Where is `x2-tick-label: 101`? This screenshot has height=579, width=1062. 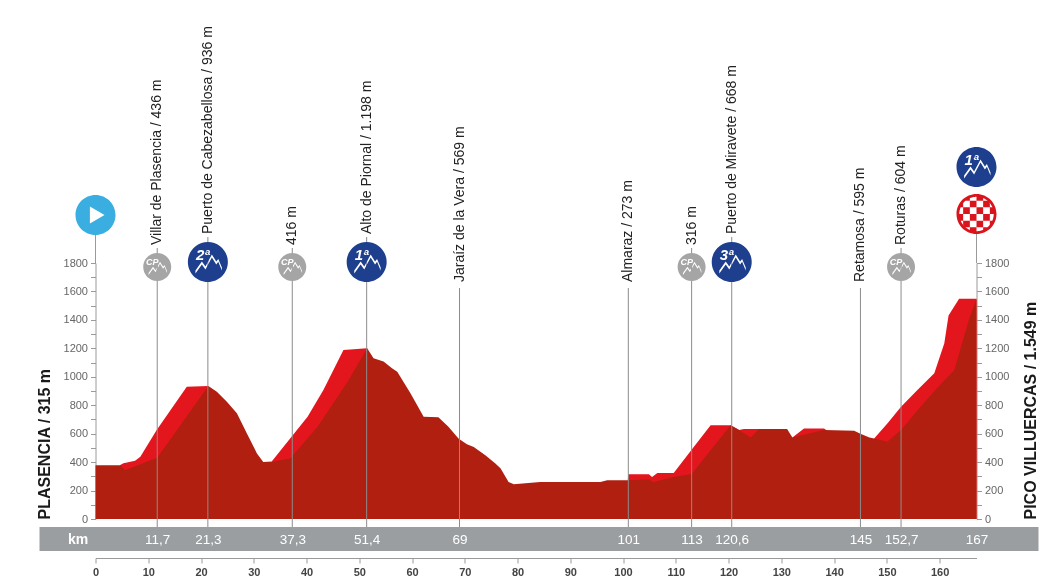
x2-tick-label: 101 is located at coordinates (629, 539).